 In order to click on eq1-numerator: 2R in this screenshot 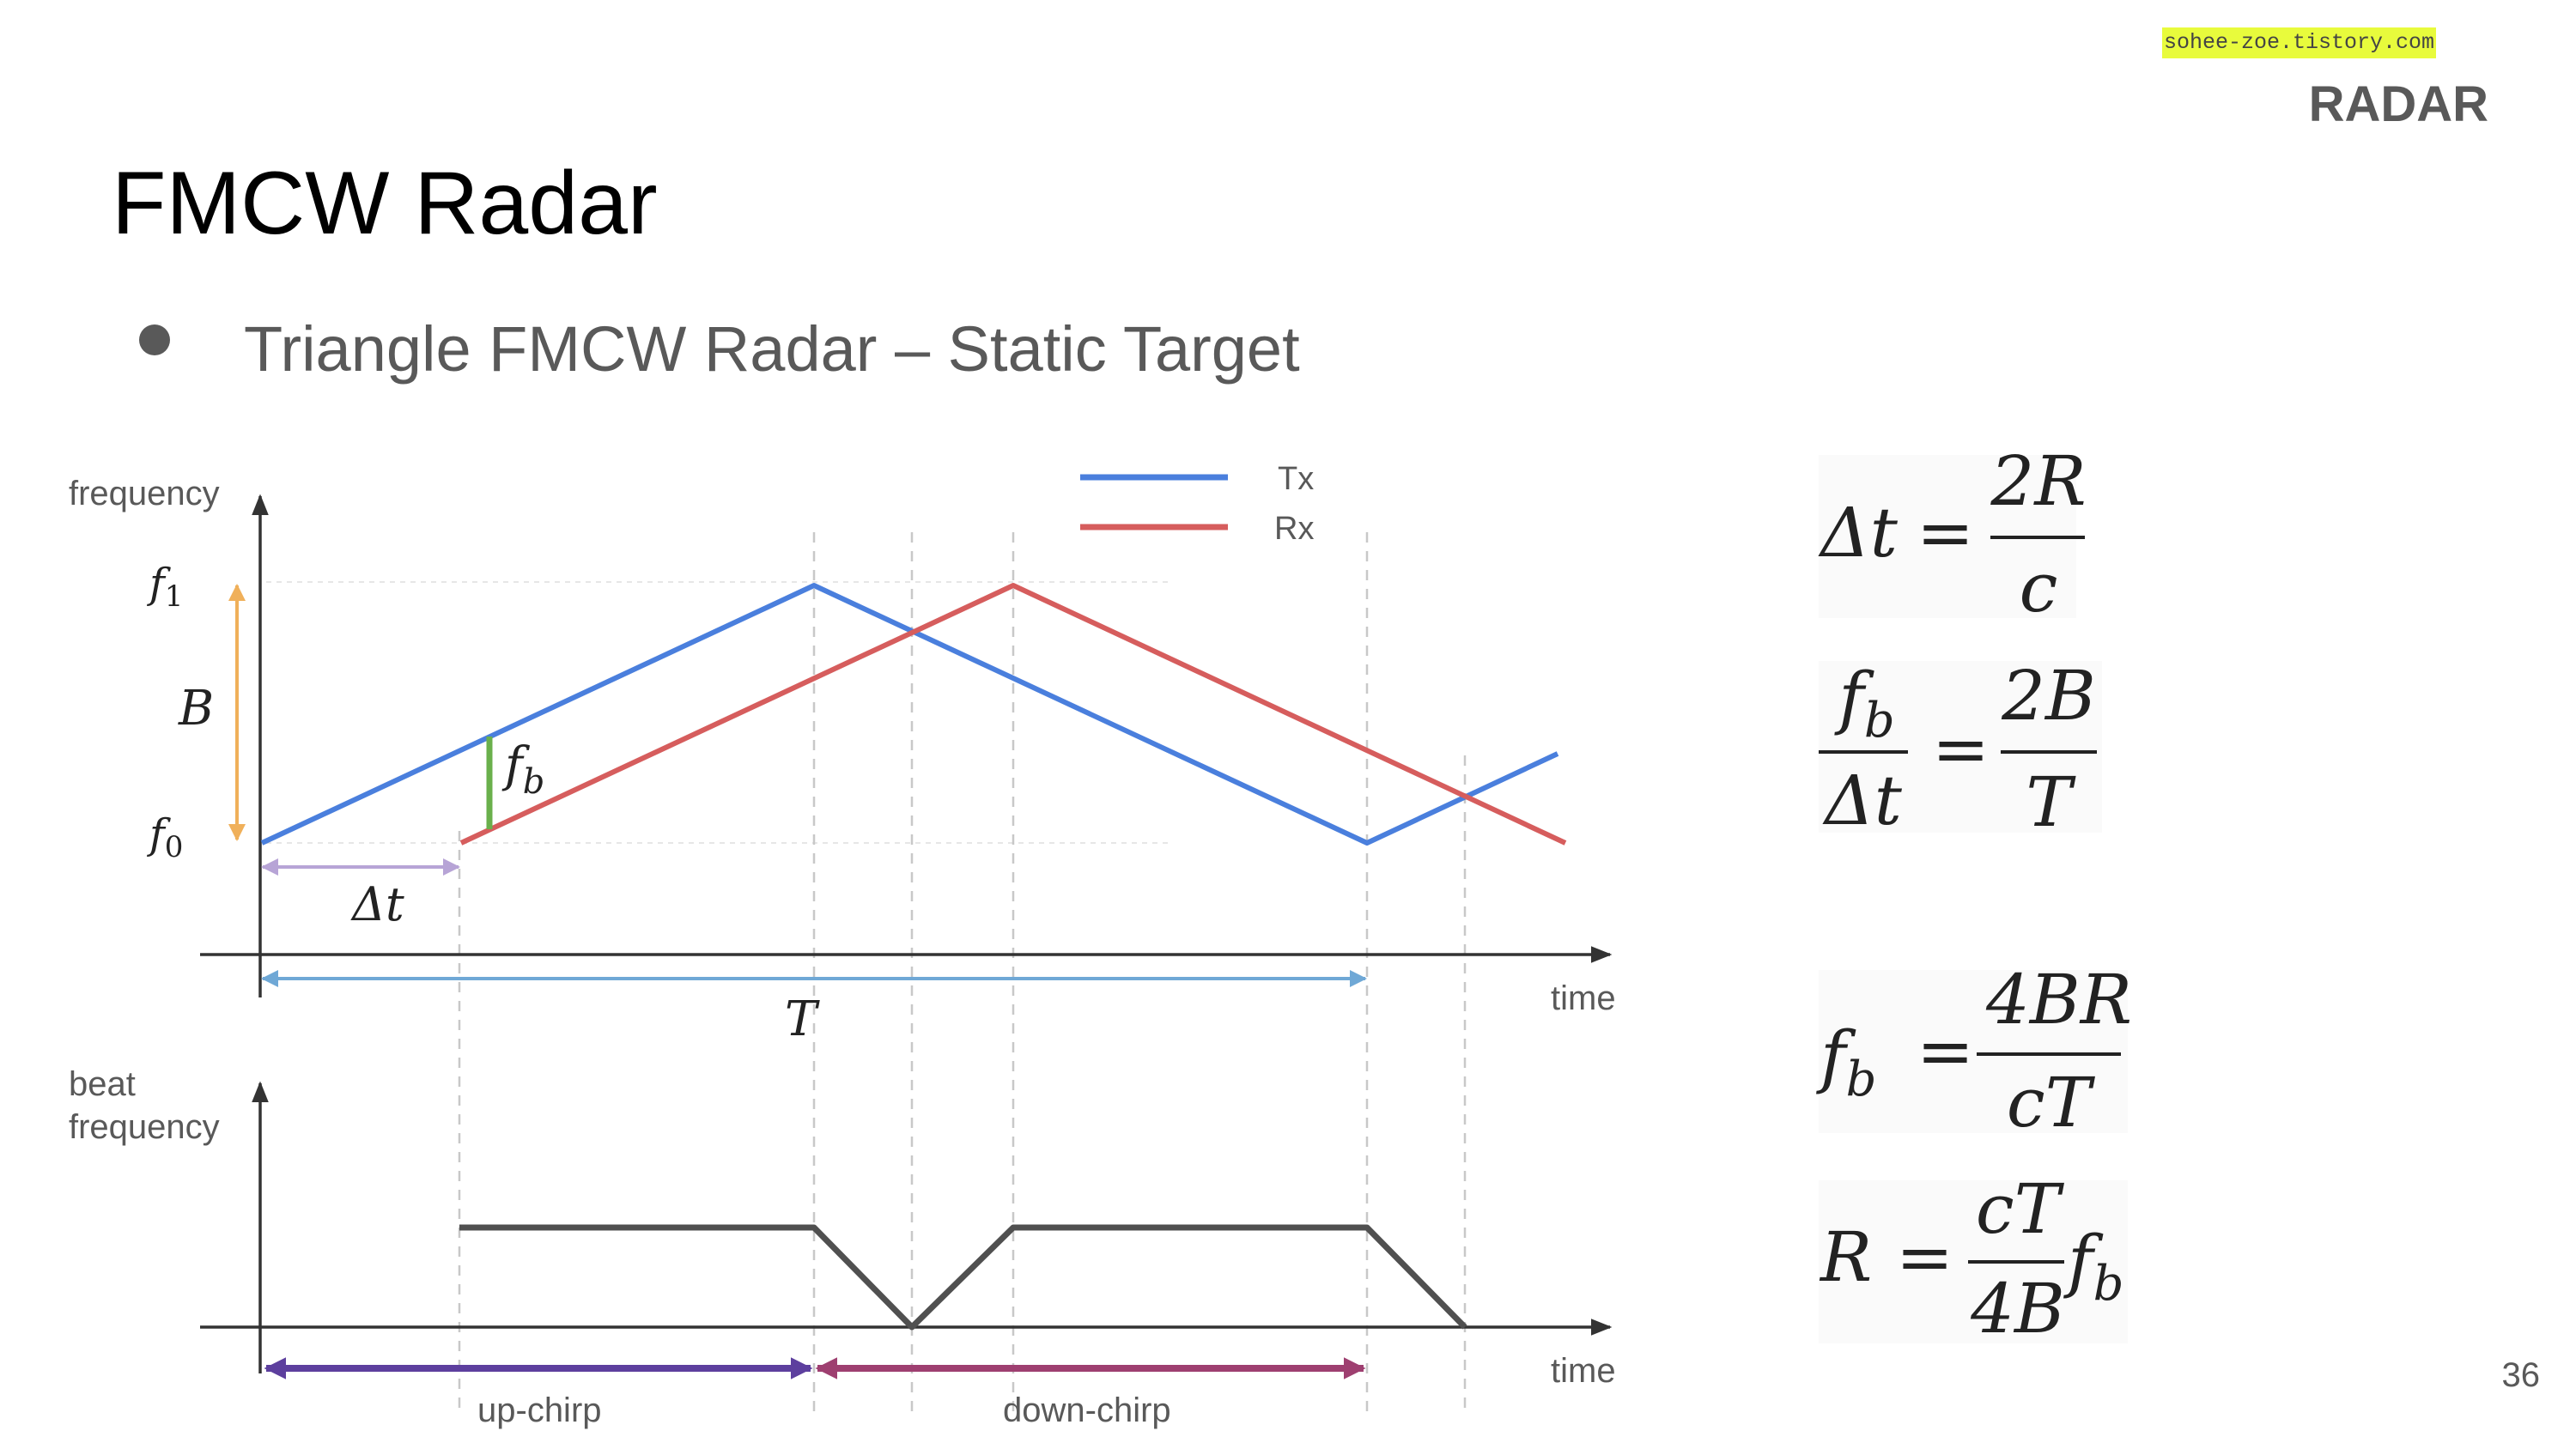, I will do `click(2038, 481)`.